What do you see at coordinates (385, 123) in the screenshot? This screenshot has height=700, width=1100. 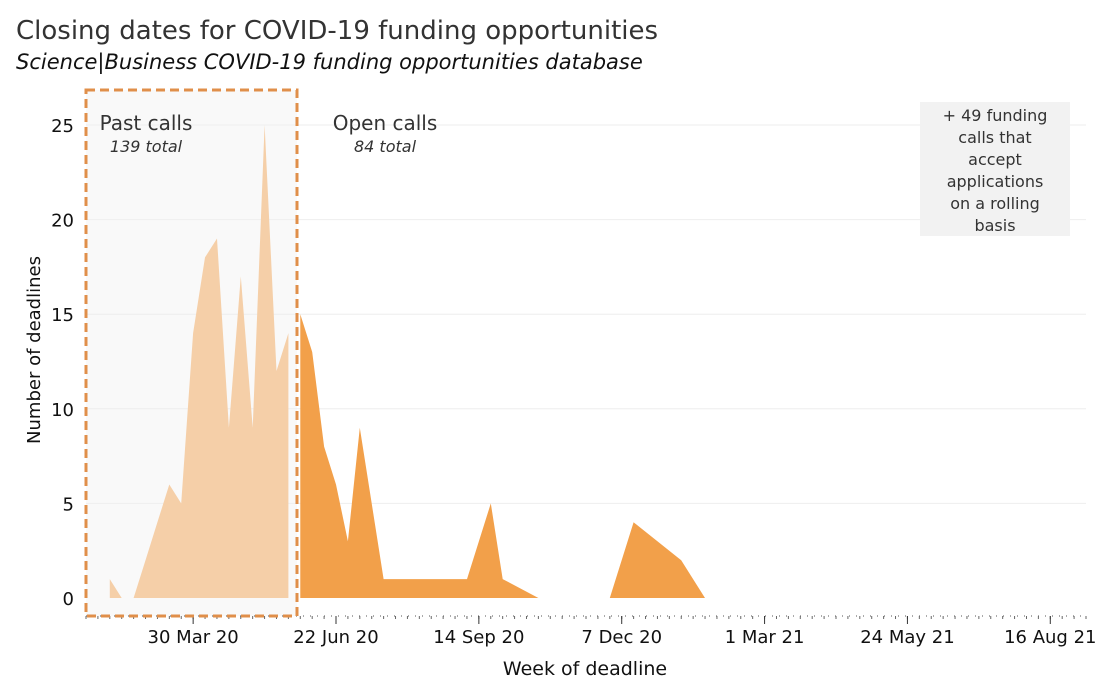 I see `open-calls-label: Open calls` at bounding box center [385, 123].